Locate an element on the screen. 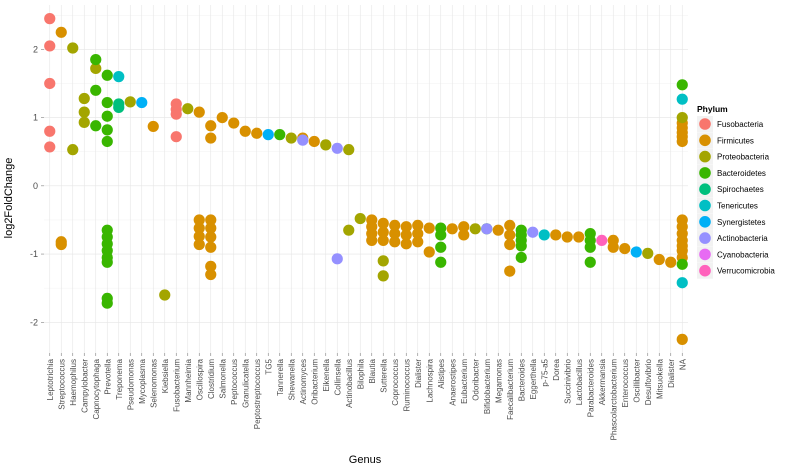  x-tick-label: Mannheimia is located at coordinates (188, 380).